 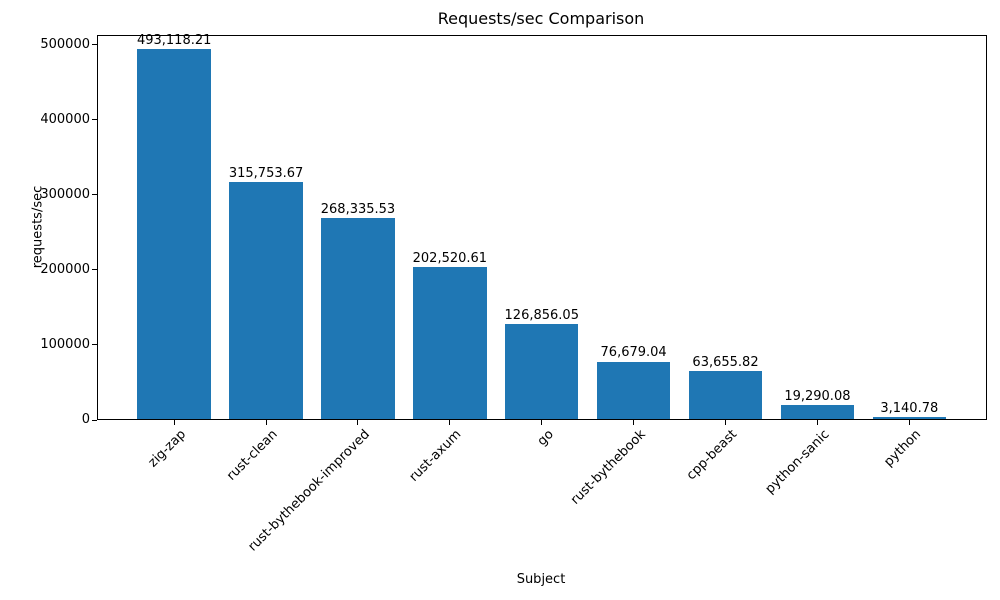 What do you see at coordinates (909, 408) in the screenshot?
I see `bar-value-label: 3,140.78` at bounding box center [909, 408].